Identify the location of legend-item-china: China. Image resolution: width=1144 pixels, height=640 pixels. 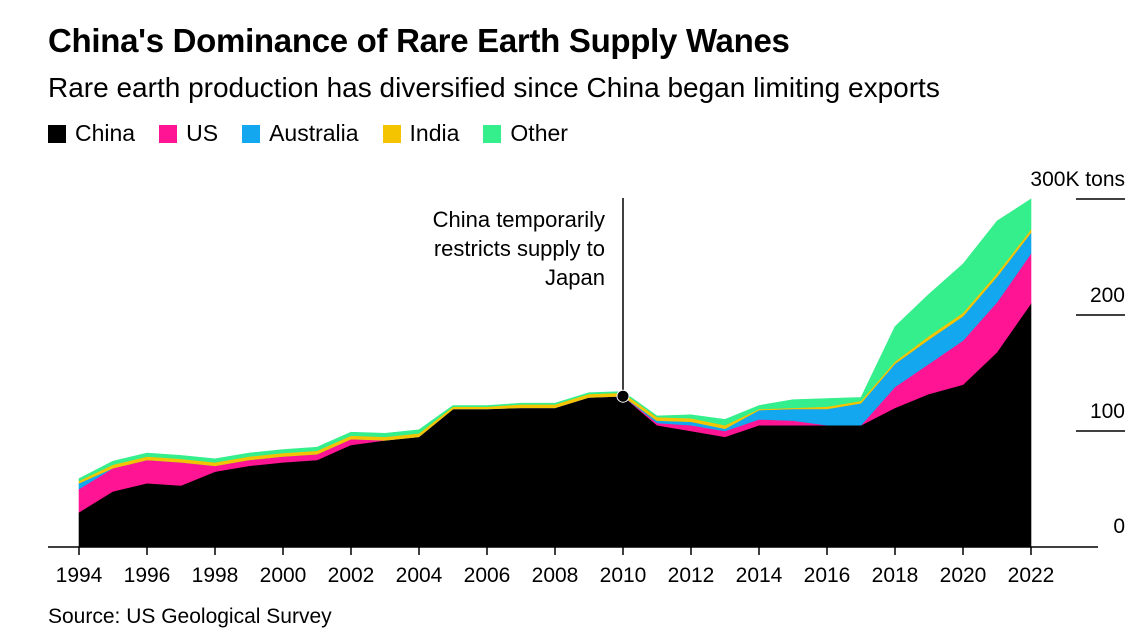
(91, 133).